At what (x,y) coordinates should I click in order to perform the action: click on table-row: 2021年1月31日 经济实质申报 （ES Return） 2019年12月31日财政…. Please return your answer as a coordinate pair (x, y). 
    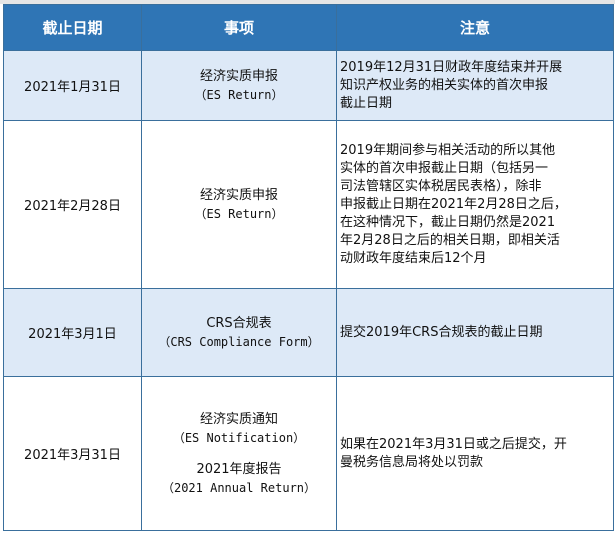
    Looking at the image, I should click on (308, 85).